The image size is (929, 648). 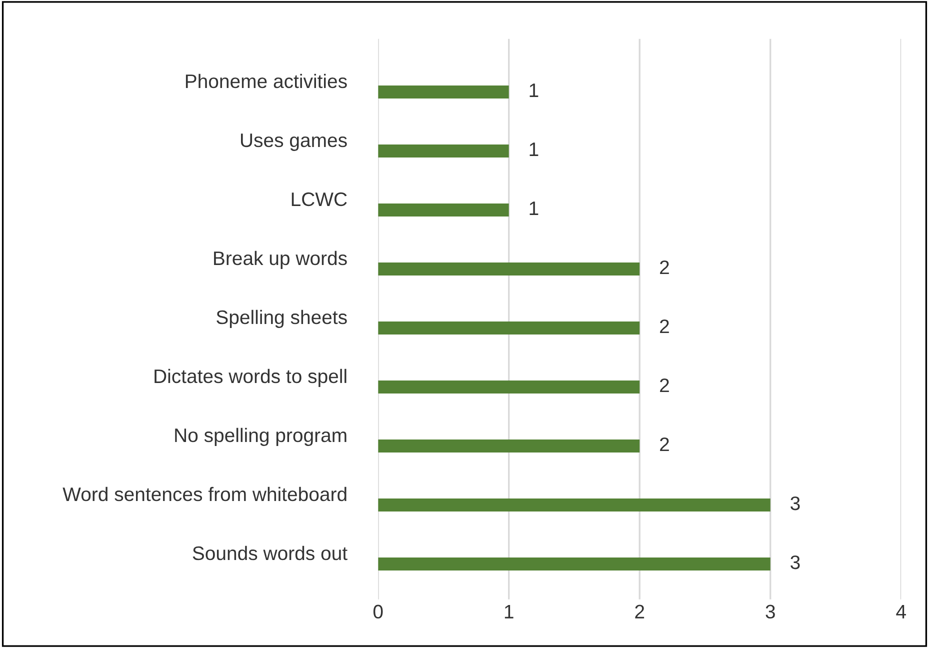 I want to click on y-tick-label: Uses games, so click(x=293, y=142).